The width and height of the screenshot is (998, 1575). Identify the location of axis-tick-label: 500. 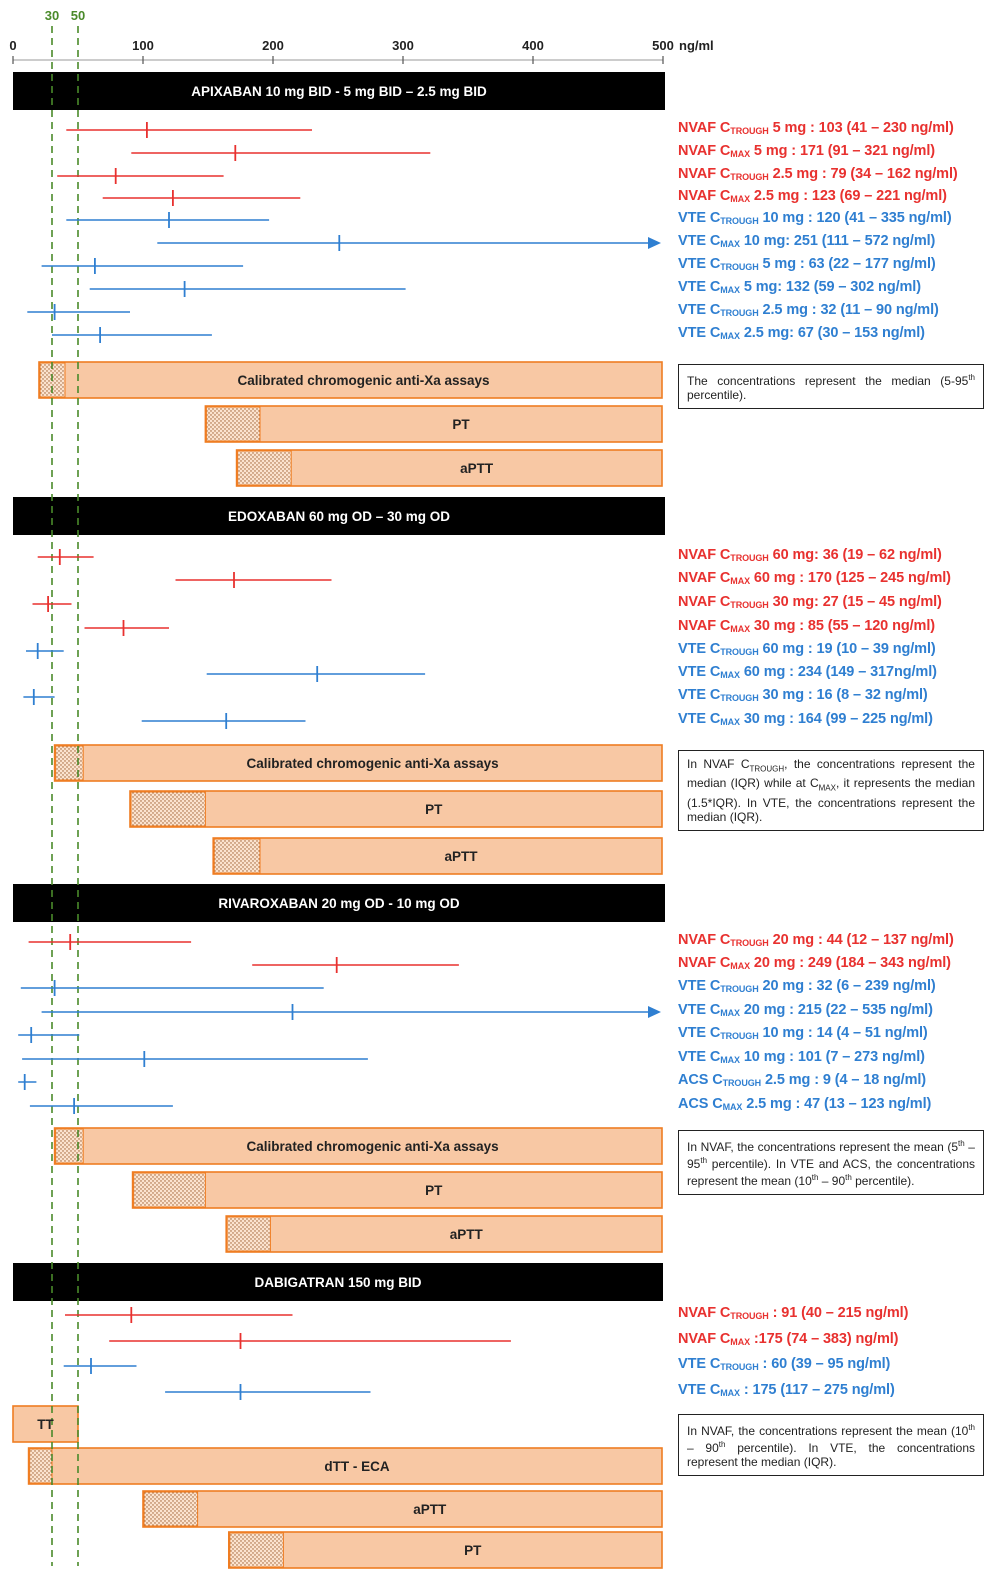
(663, 45).